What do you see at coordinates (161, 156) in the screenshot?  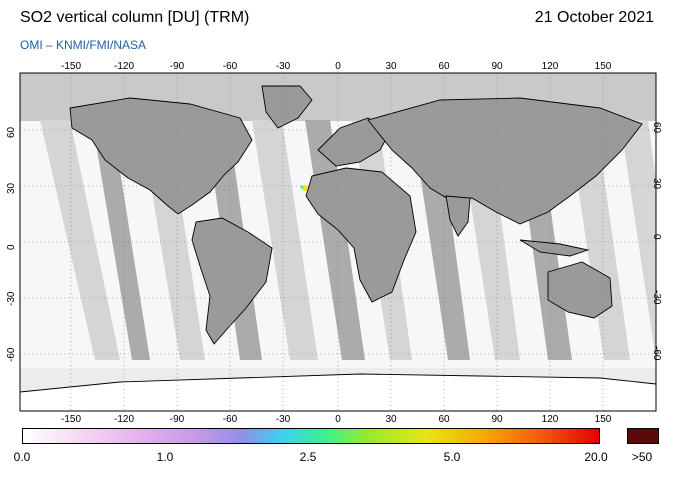 I see `north-america` at bounding box center [161, 156].